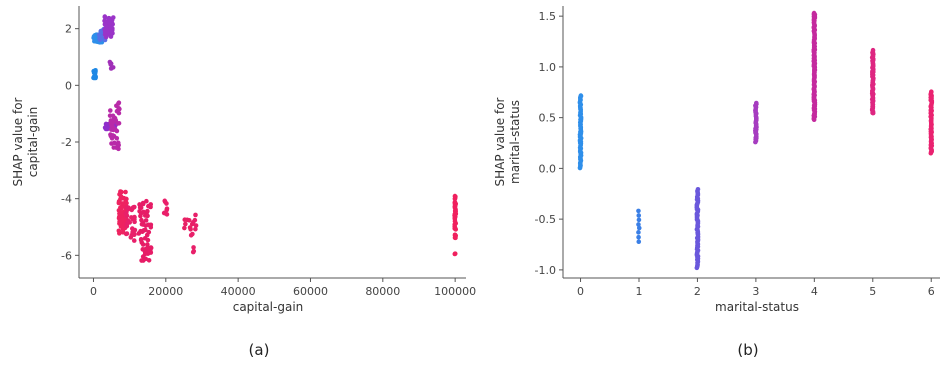 The width and height of the screenshot is (946, 365). Describe the element at coordinates (757, 307) in the screenshot. I see `x-axis-label: marital-status` at that location.